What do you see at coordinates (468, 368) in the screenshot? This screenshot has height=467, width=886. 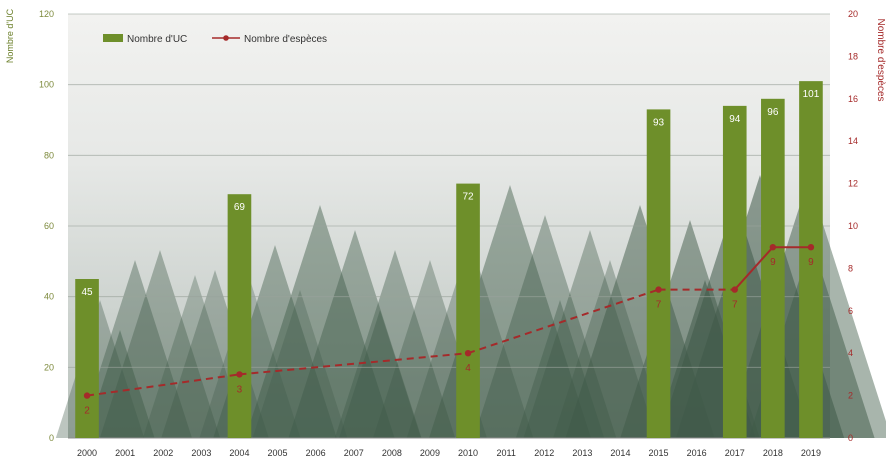 I see `line-value-label: 4` at bounding box center [468, 368].